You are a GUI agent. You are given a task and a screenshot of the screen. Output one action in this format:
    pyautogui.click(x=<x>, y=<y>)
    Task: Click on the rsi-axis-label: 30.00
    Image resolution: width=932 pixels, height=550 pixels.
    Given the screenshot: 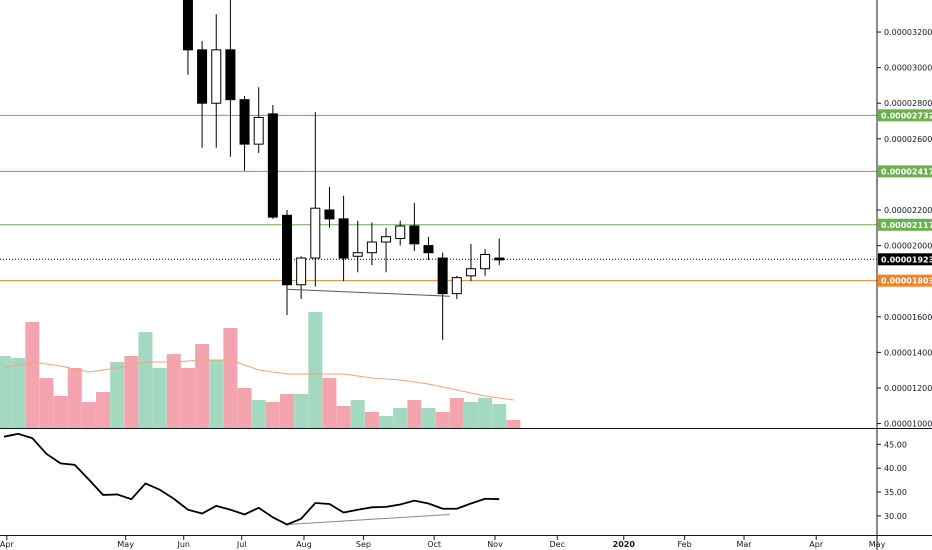 What is the action you would take?
    pyautogui.click(x=895, y=516)
    